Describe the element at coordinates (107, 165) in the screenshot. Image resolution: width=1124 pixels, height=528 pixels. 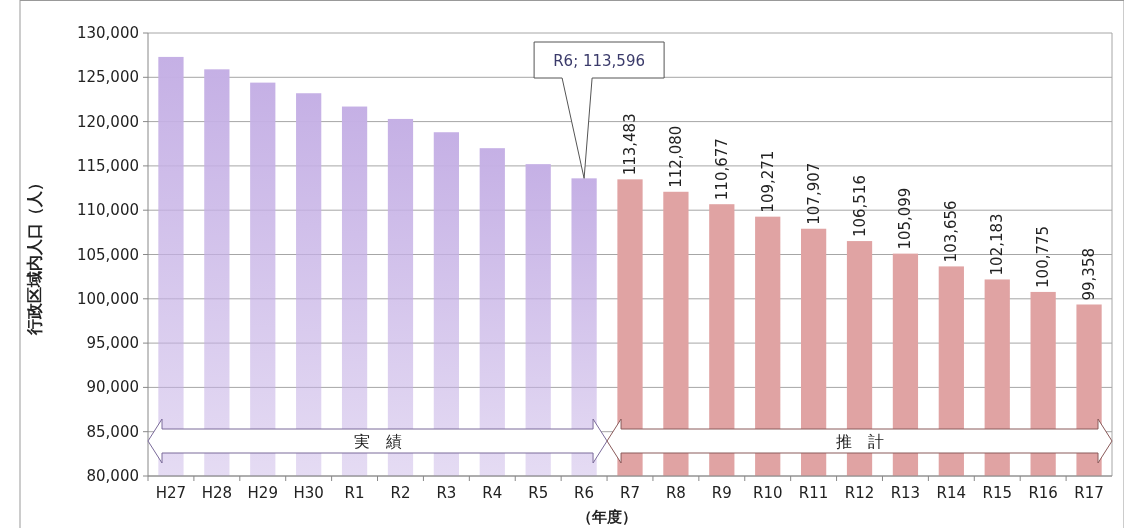
I see `y-tick-label: 115,000` at that location.